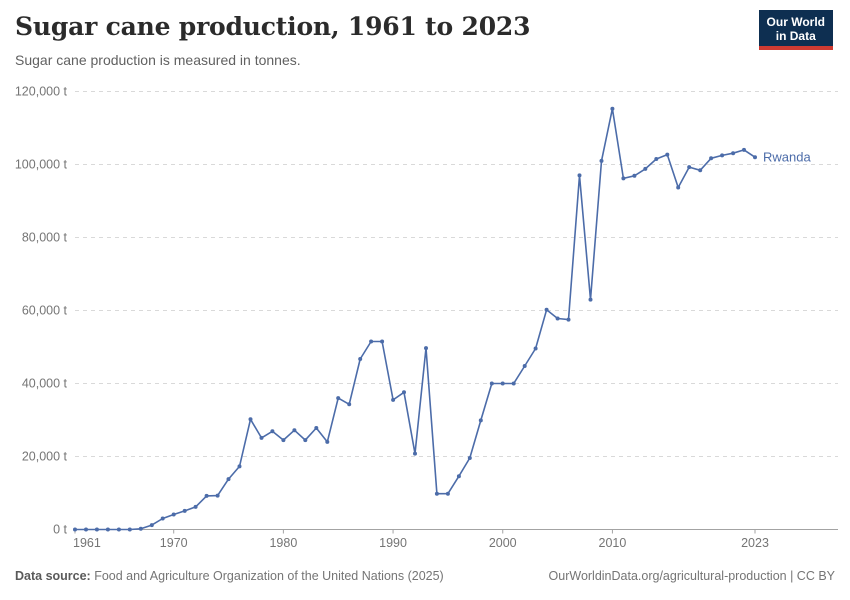 Image resolution: width=850 pixels, height=600 pixels. What do you see at coordinates (546, 309) in the screenshot?
I see `data-point-2004` at bounding box center [546, 309].